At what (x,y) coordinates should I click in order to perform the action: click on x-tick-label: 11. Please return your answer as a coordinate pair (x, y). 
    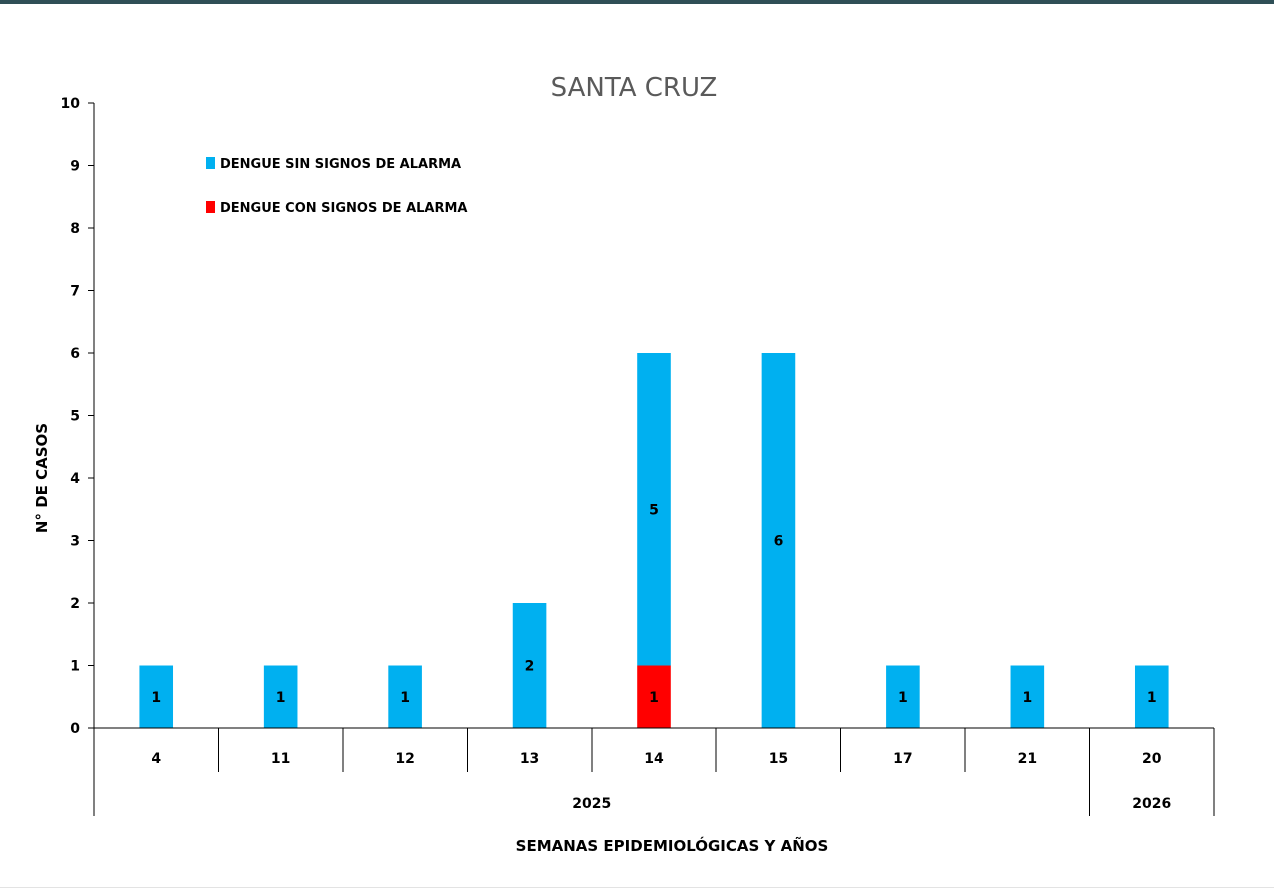
    Looking at the image, I should click on (280, 759).